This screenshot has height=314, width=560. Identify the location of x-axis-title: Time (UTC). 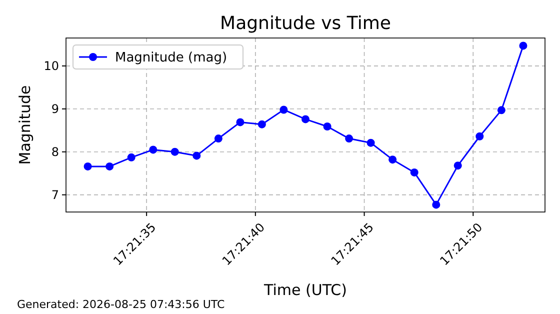
(305, 290).